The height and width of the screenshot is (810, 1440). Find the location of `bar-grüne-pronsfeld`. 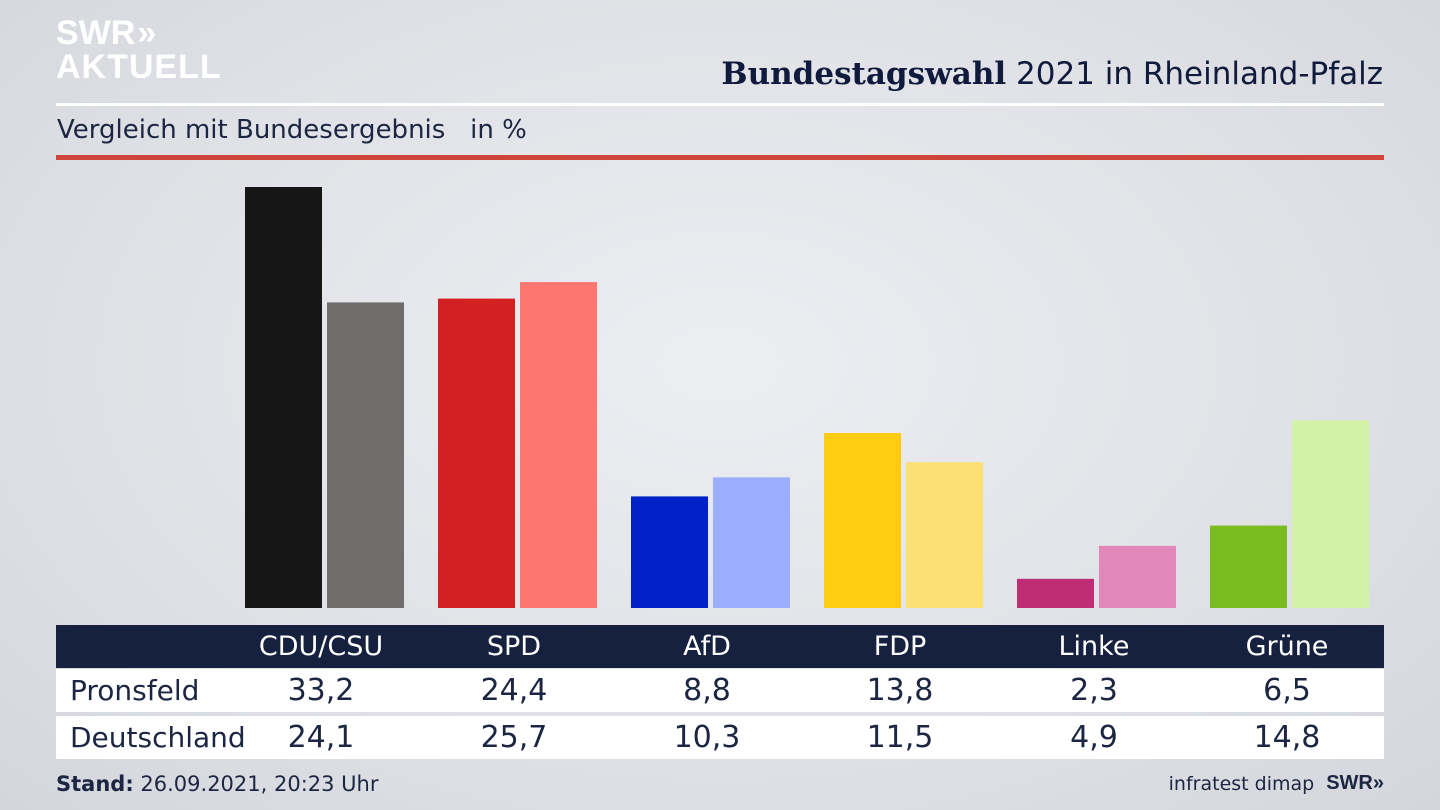

bar-grüne-pronsfeld is located at coordinates (1248, 566).